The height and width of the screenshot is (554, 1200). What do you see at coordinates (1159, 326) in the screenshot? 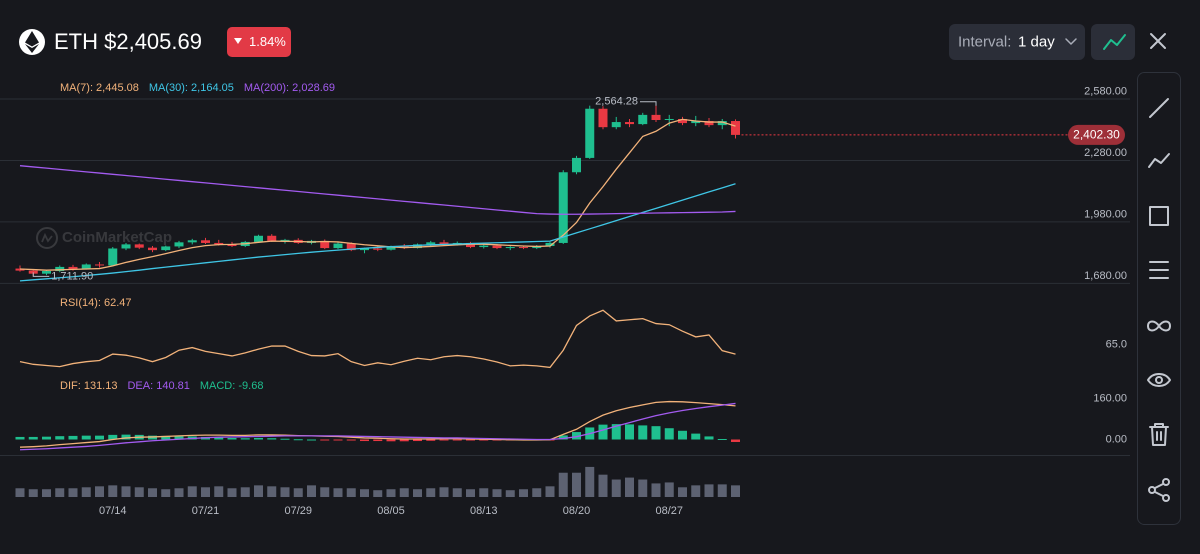
I see `tool-infinity` at bounding box center [1159, 326].